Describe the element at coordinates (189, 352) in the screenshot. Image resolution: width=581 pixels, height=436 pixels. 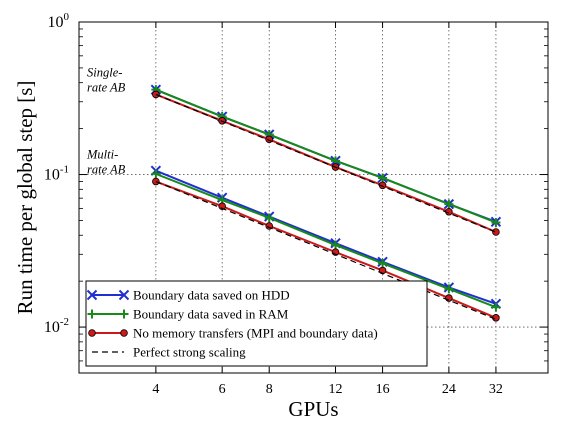
I see `legend-label: Perfect strong scaling` at that location.